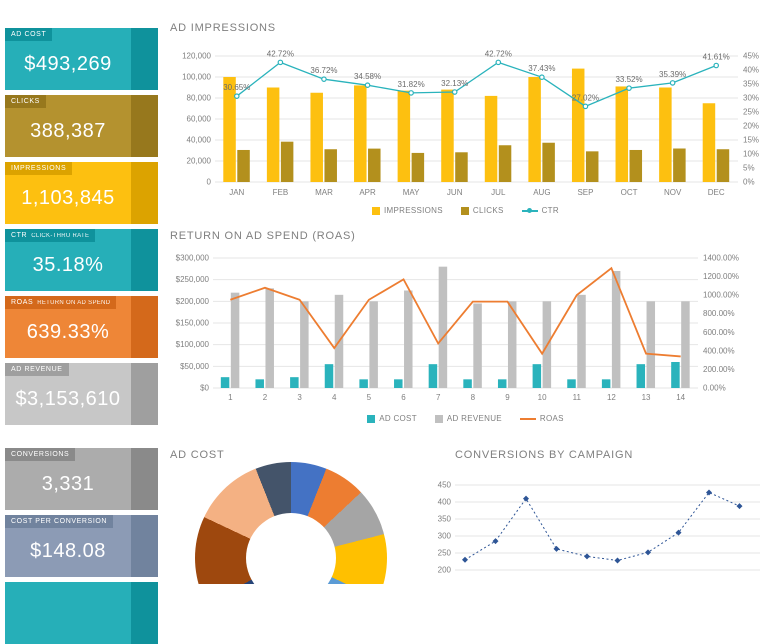 The height and width of the screenshot is (644, 768). What do you see at coordinates (68, 398) in the screenshot?
I see `kpi-value: $3,153,610` at bounding box center [68, 398].